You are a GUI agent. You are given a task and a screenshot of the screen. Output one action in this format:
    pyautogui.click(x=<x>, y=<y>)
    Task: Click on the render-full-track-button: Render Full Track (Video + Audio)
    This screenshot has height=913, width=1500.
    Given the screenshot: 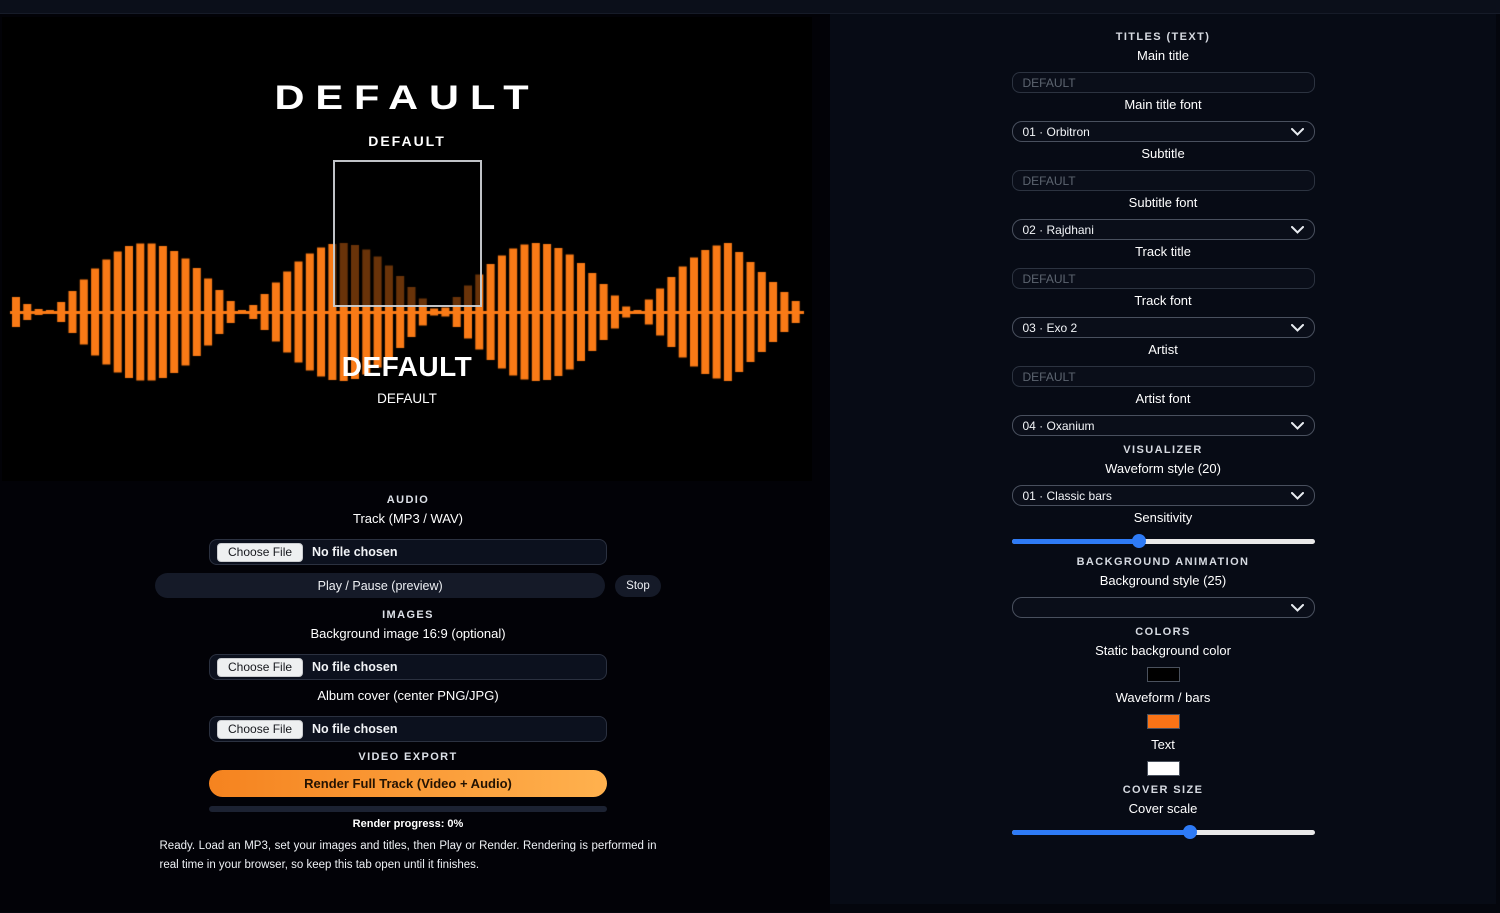 What is the action you would take?
    pyautogui.click(x=408, y=783)
    